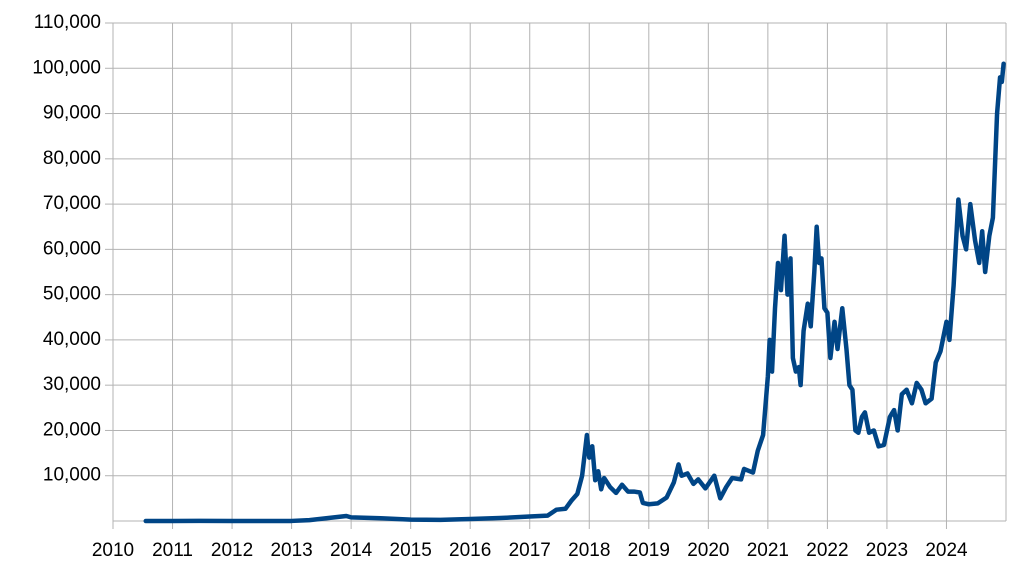 This screenshot has height=576, width=1024. I want to click on y-tick-label: 50,000, so click(72, 294).